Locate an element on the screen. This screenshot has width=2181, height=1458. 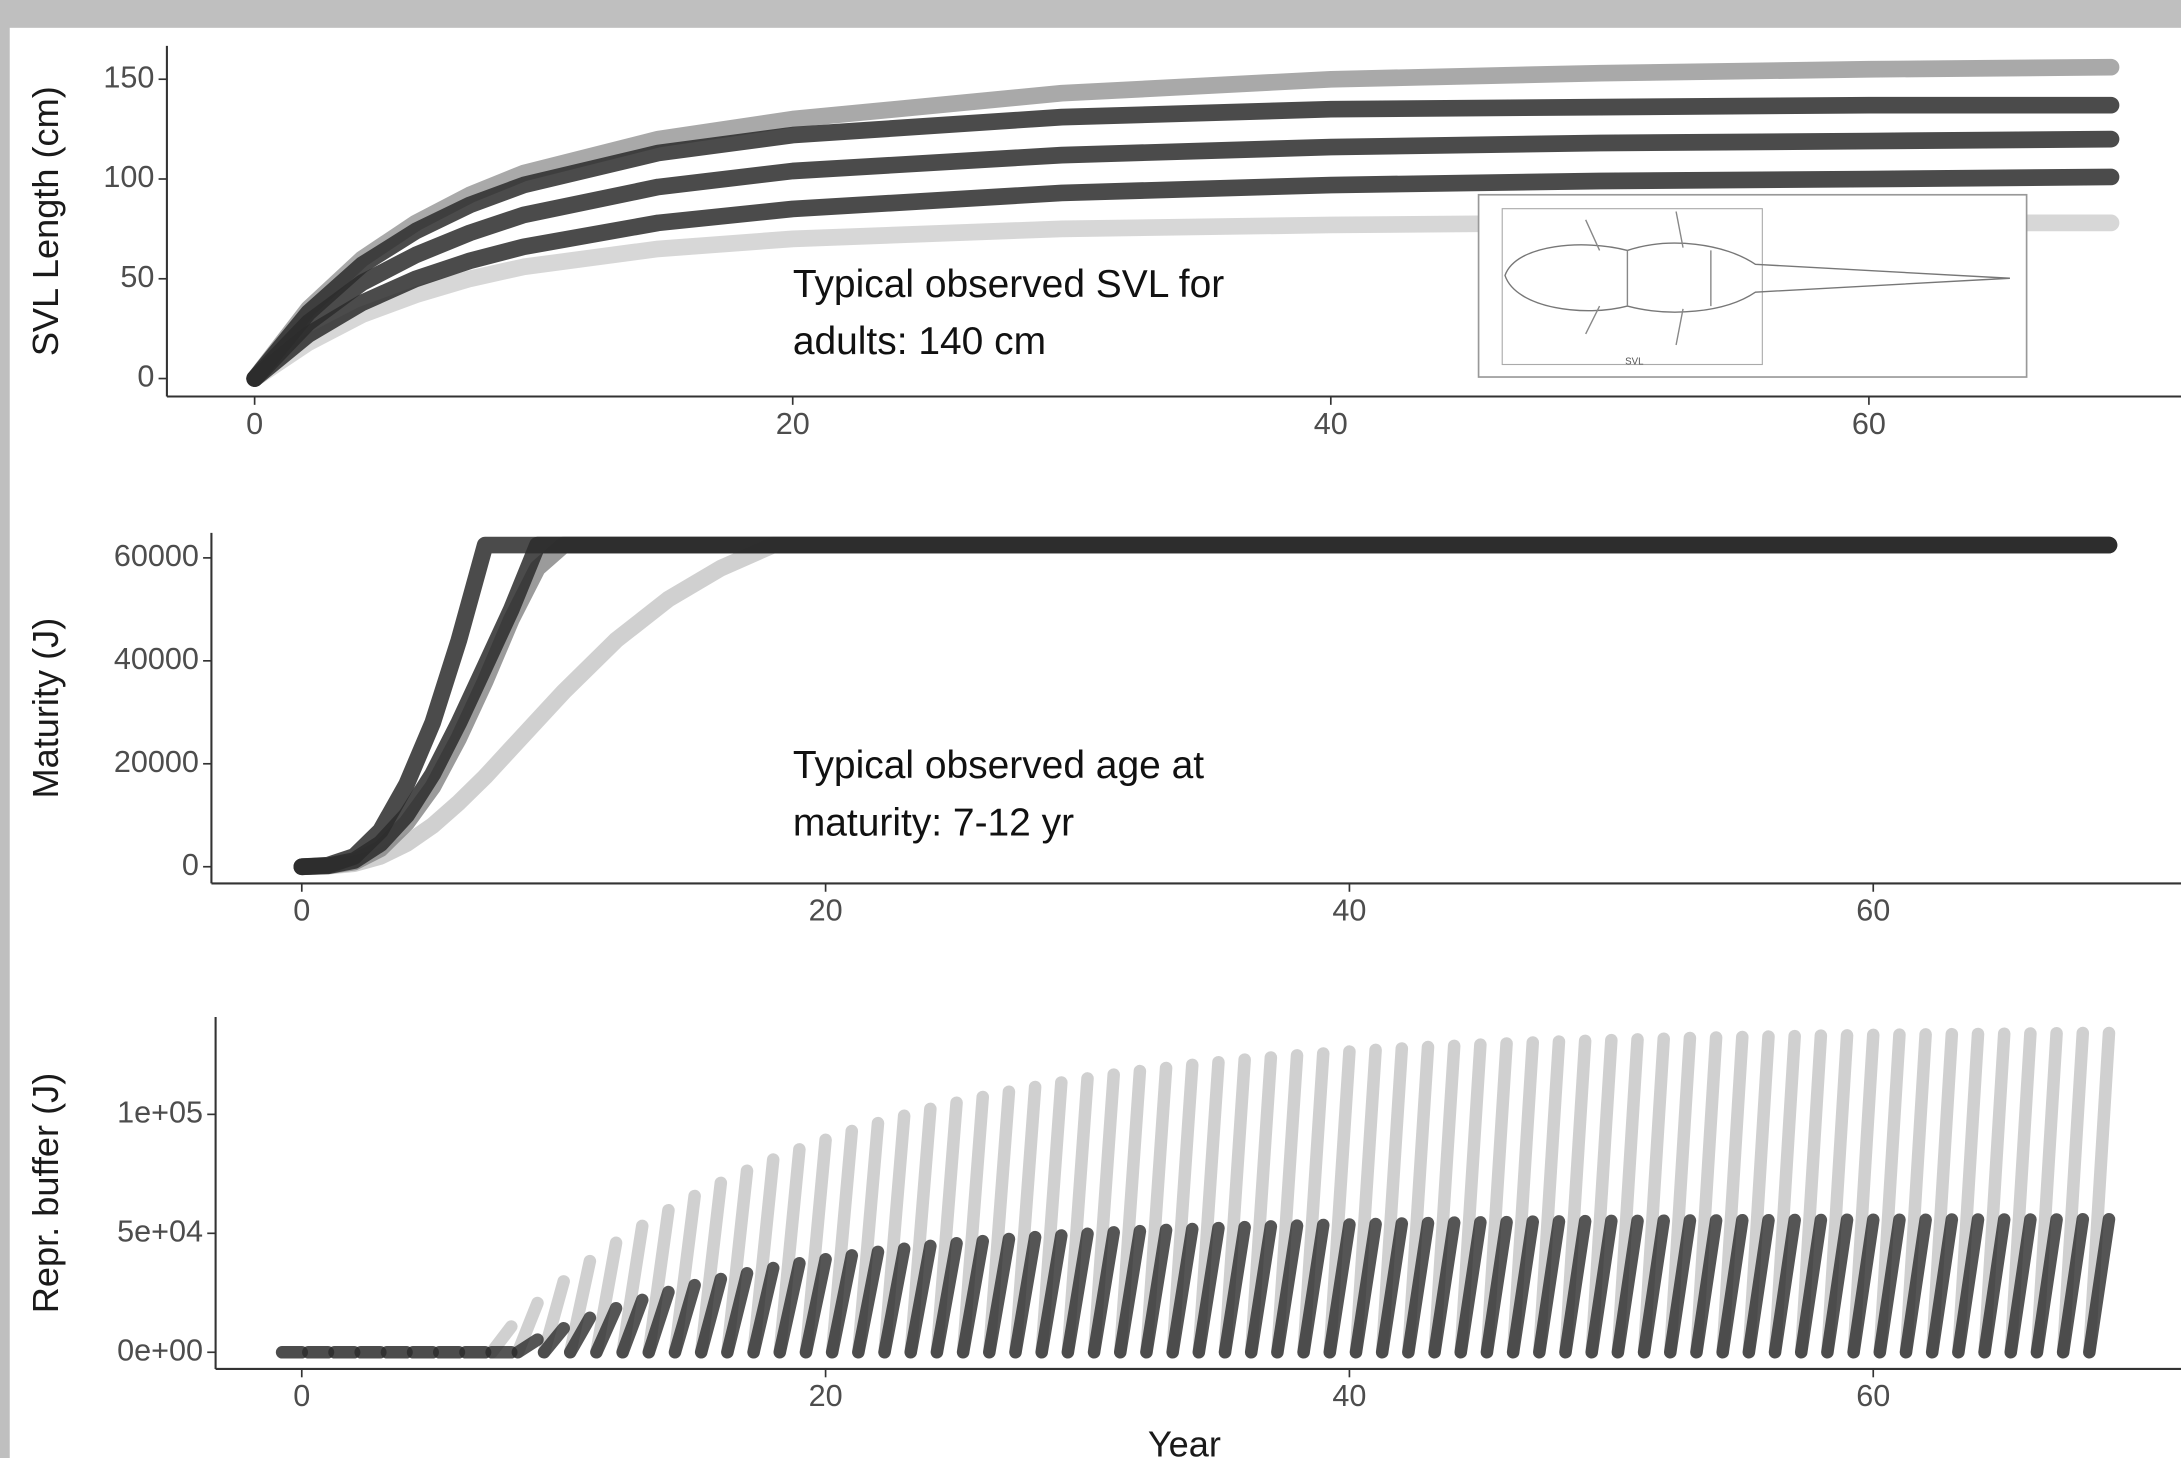
y-tick-label: 1e+05 is located at coordinates (160, 1112).